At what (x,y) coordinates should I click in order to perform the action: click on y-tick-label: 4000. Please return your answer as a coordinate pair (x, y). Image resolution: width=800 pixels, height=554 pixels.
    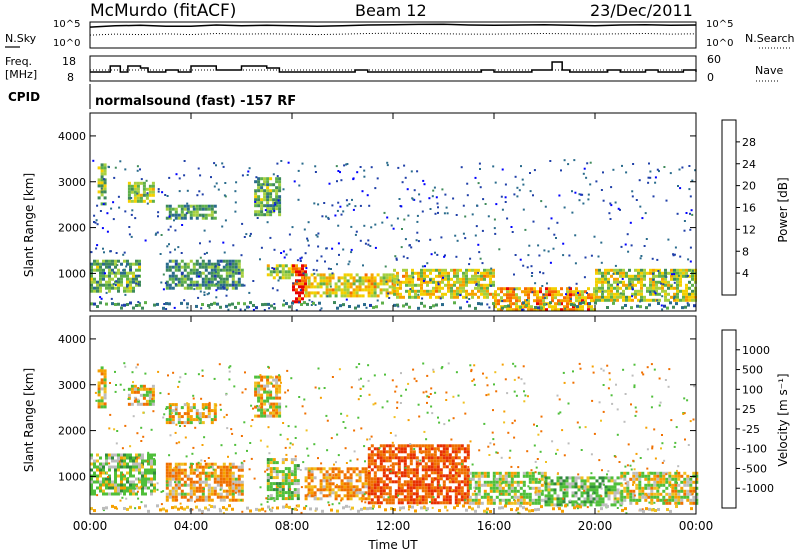
    Looking at the image, I should click on (72, 136).